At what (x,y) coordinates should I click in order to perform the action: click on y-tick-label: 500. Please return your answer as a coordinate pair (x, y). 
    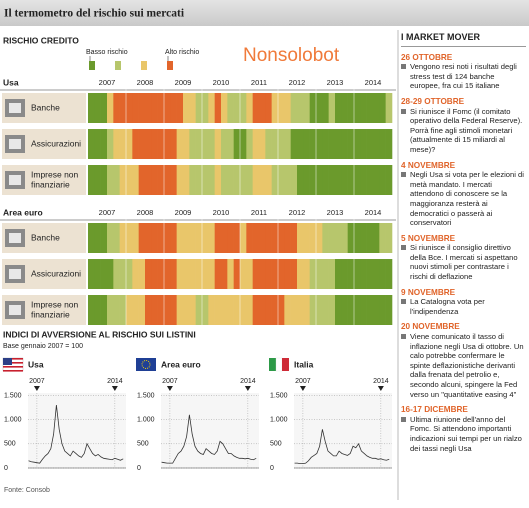
    Looking at the image, I should click on (276, 444).